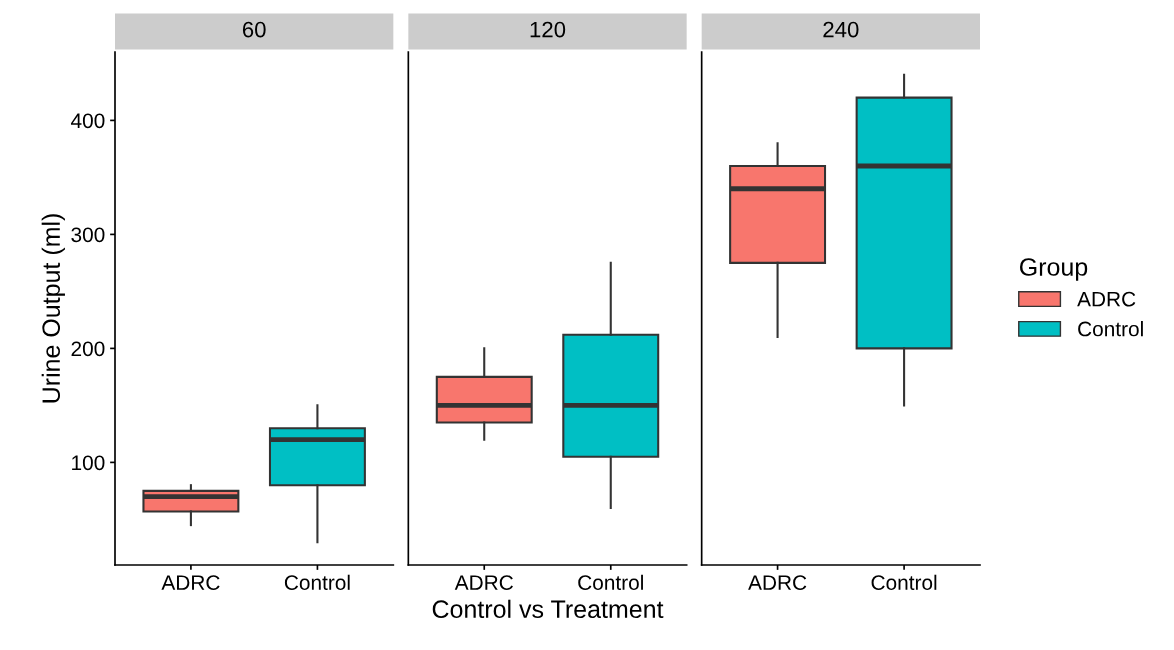  Describe the element at coordinates (88, 463) in the screenshot. I see `y-tick-label: 100` at that location.